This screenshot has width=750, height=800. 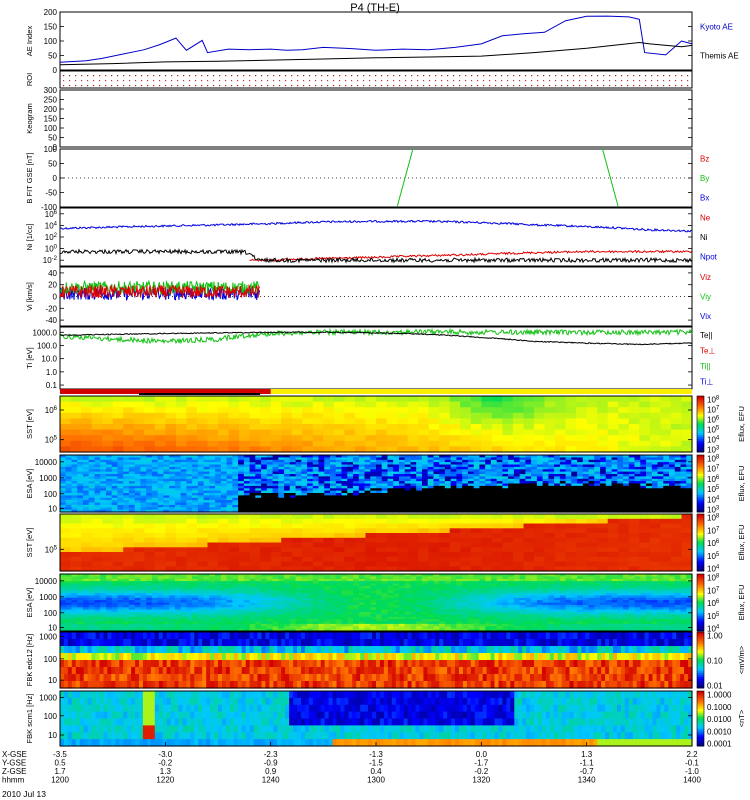 I want to click on y-tick-label: 250, so click(x=51, y=100).